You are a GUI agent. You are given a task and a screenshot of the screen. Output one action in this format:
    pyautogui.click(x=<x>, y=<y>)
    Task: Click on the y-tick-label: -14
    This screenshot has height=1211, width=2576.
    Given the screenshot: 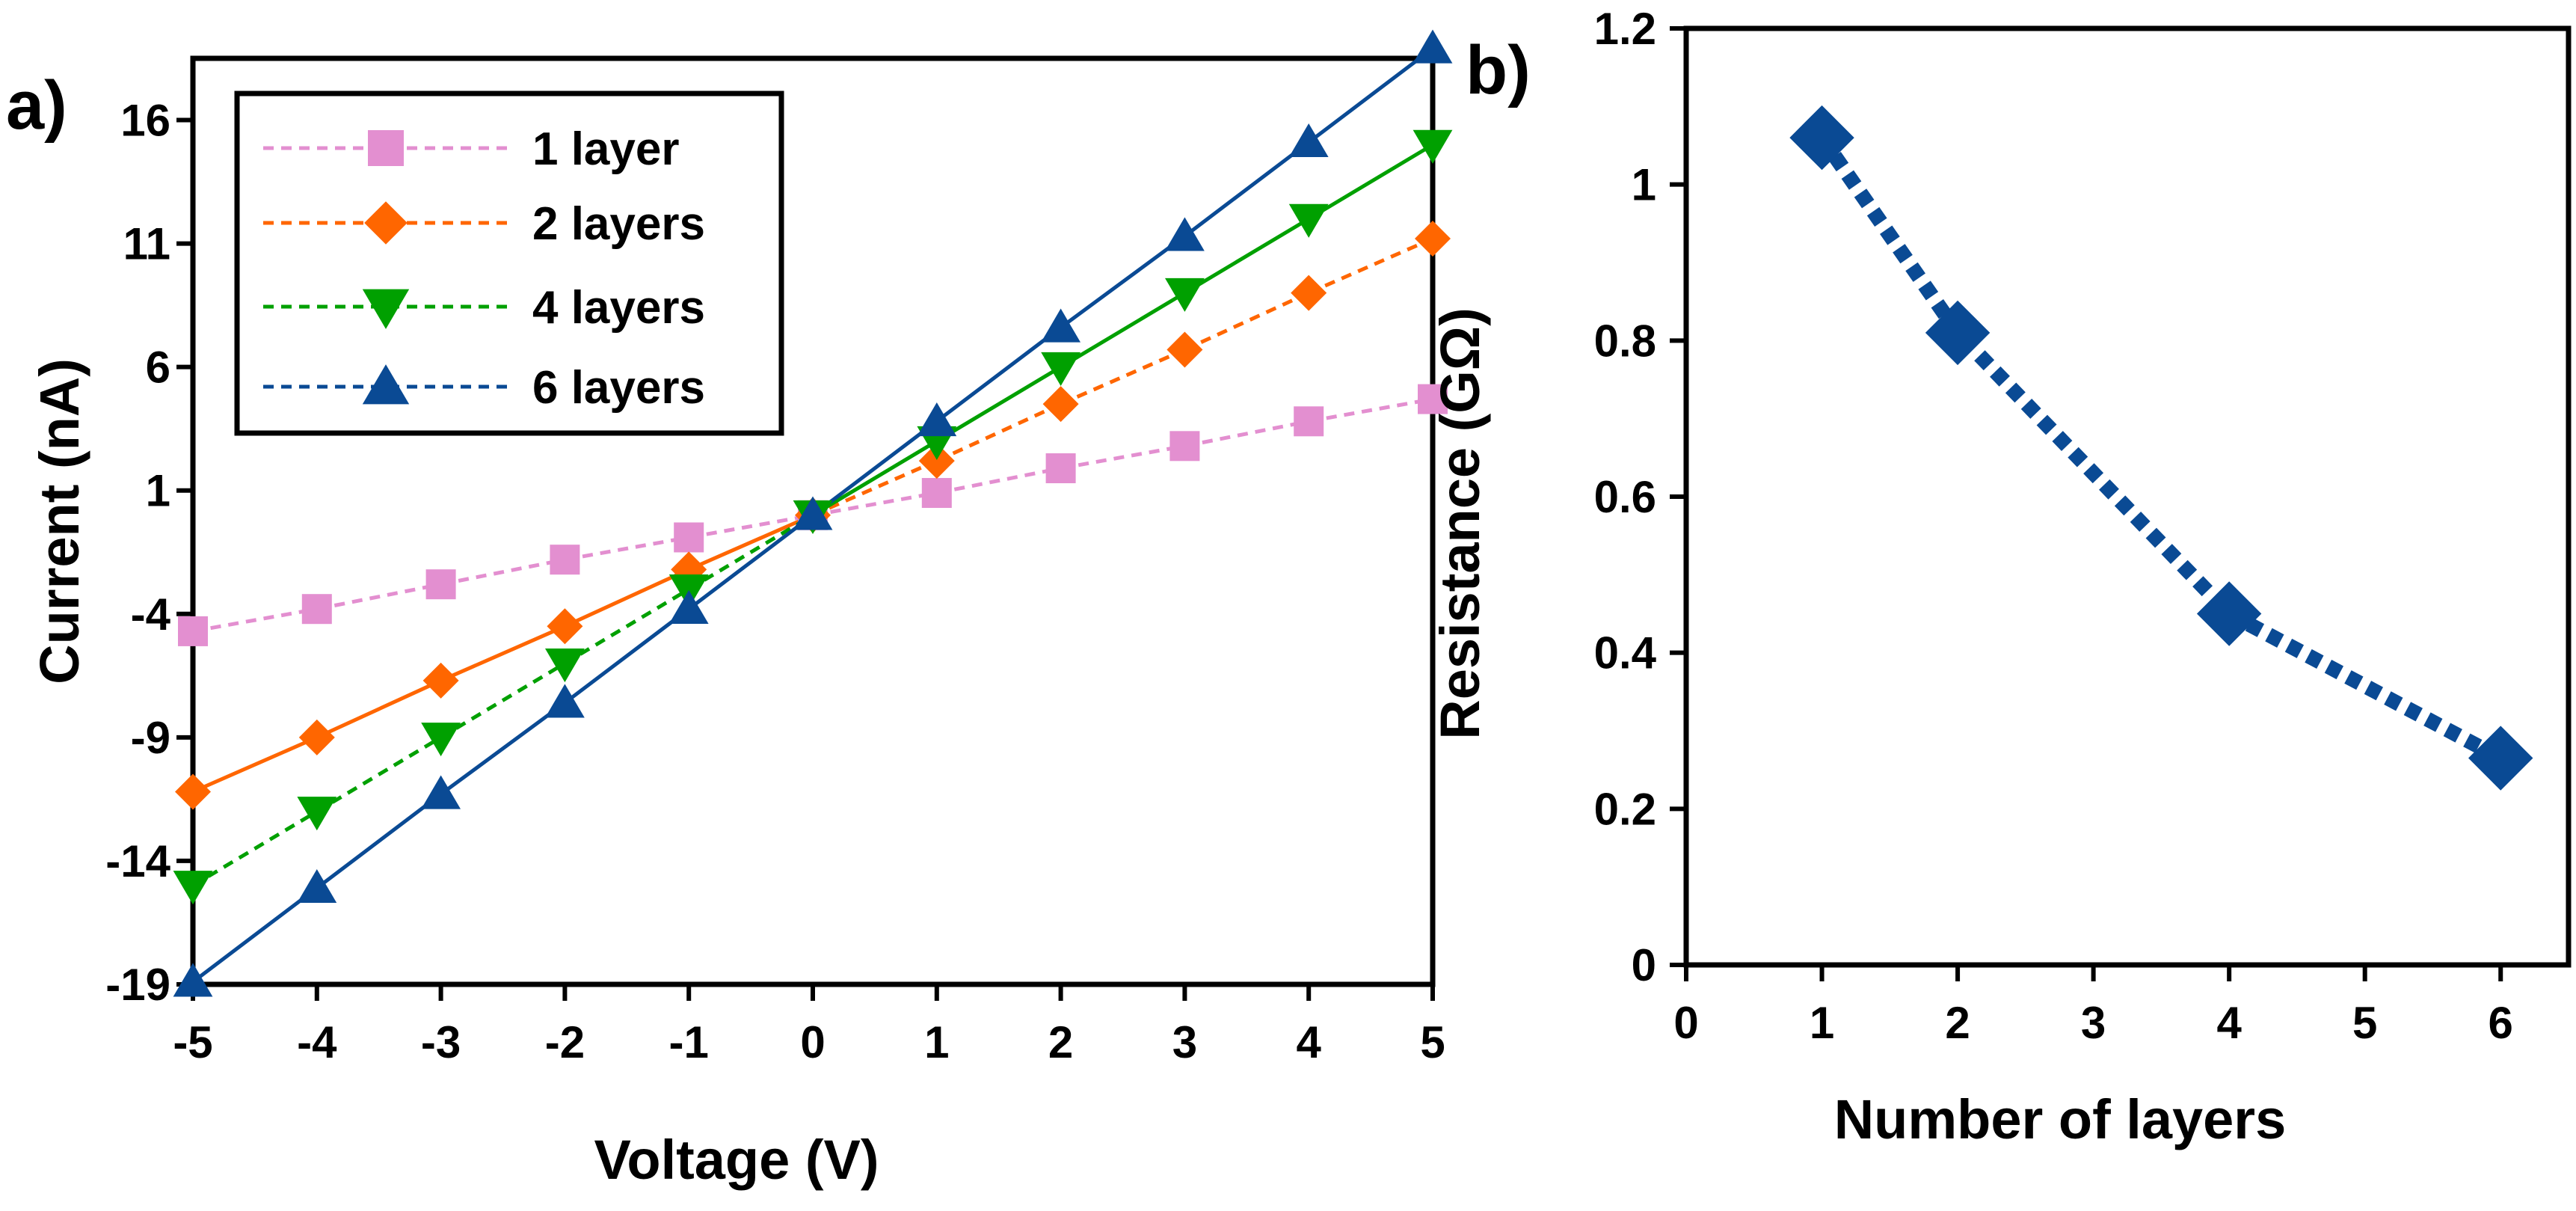 What is the action you would take?
    pyautogui.click(x=137, y=861)
    